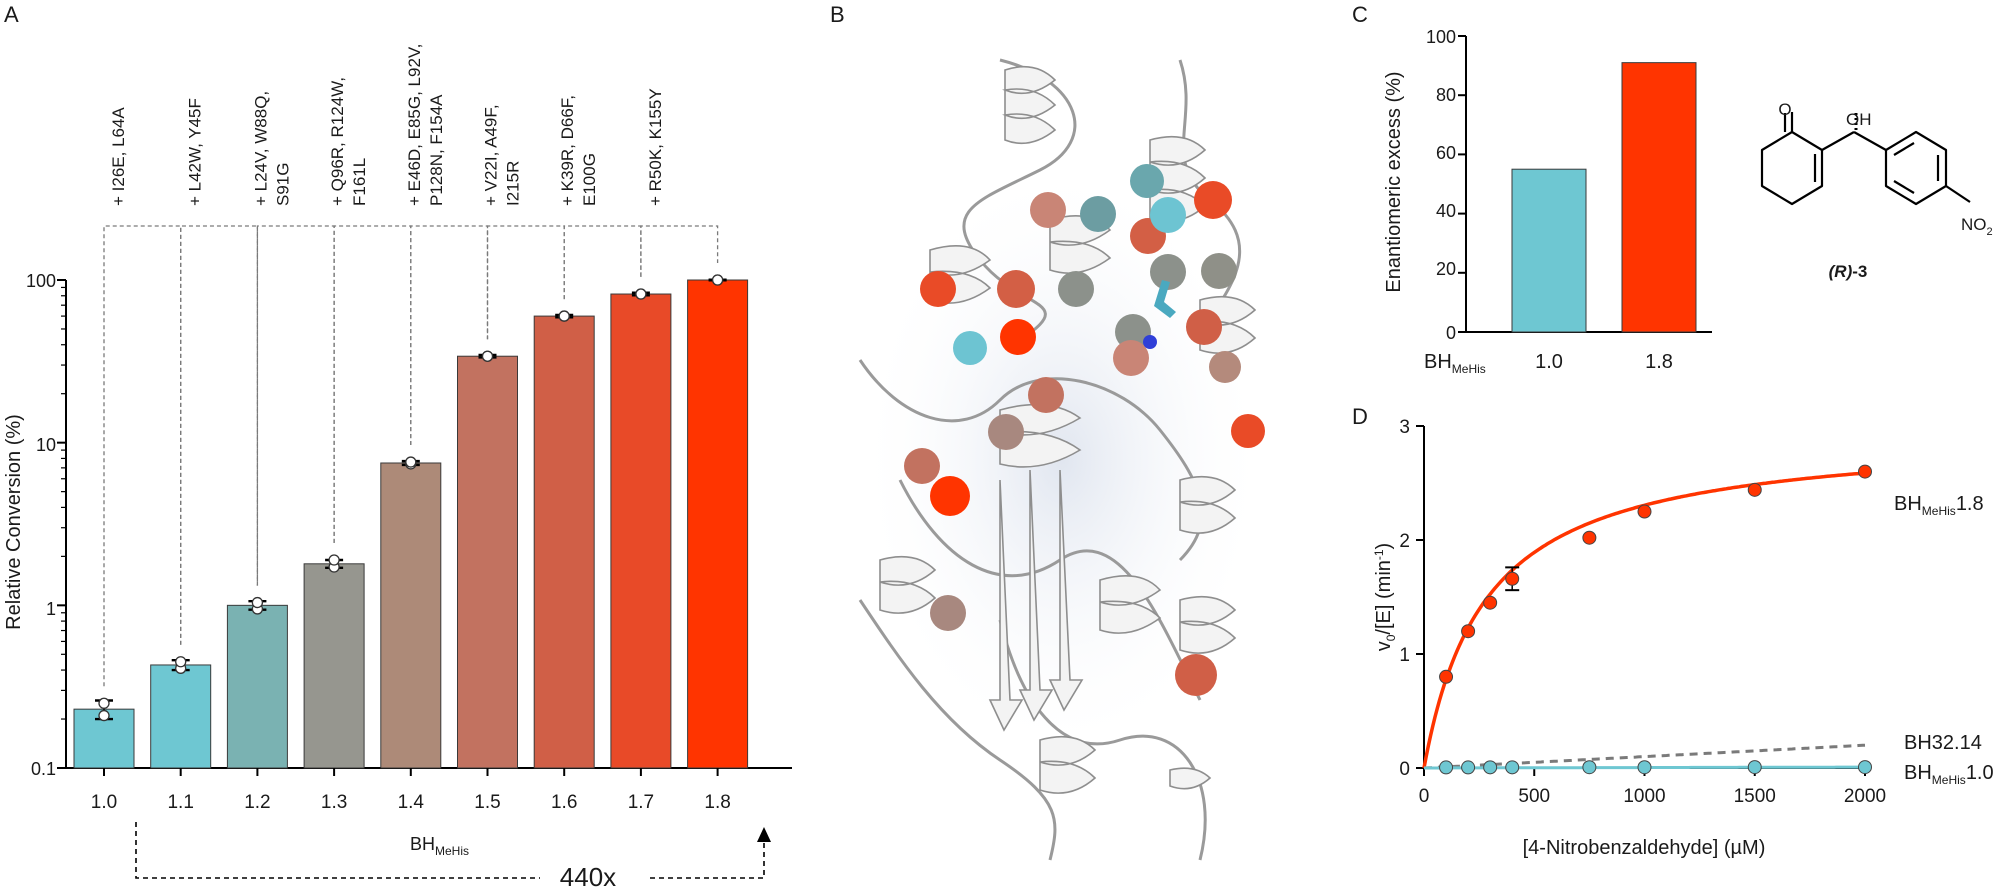 This screenshot has width=2000, height=891. Describe the element at coordinates (1455, 363) in the screenshot. I see `panel-c-row-label: BHMeHis` at that location.